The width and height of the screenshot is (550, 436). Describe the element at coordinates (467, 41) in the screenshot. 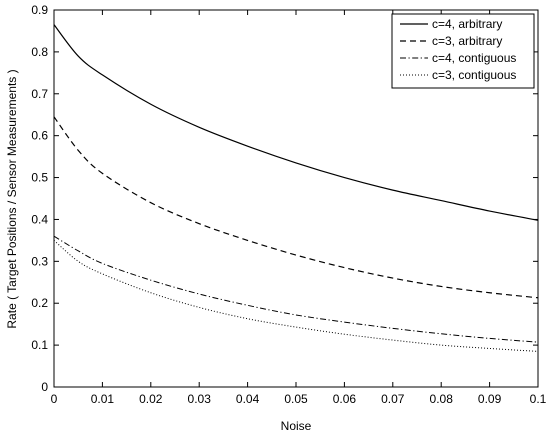

I see `legend-label-c3-arbitrary: c=3, arbitrary` at that location.